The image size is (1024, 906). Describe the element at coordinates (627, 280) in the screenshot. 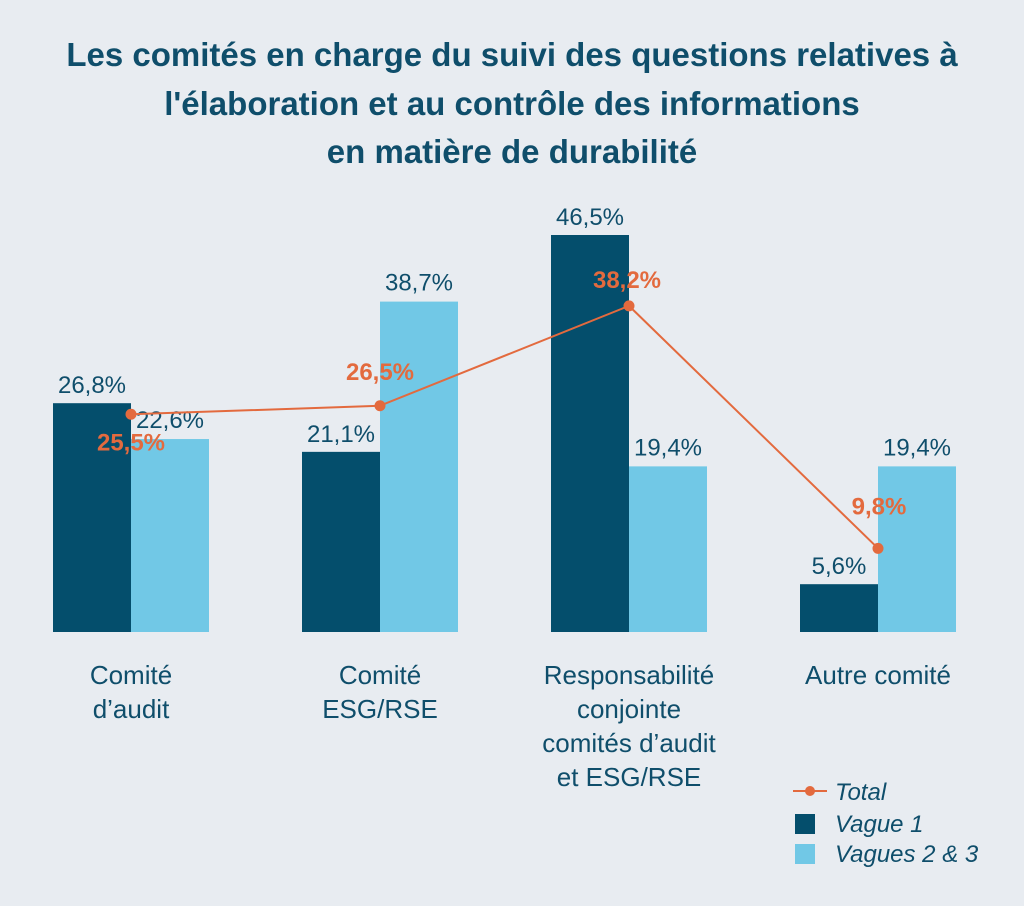

I see `data-label-total: 38,2%` at that location.